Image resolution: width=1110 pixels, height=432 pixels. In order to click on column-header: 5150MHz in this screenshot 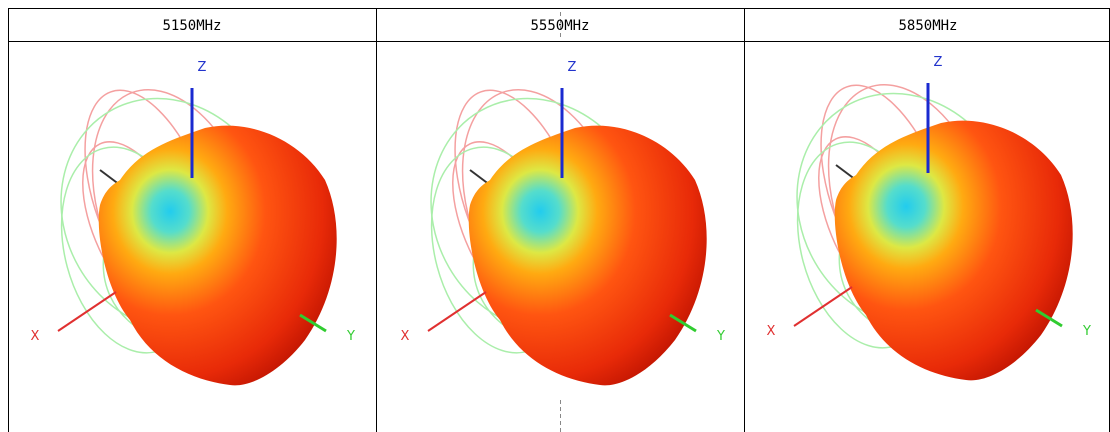, I will do `click(191, 26)`.